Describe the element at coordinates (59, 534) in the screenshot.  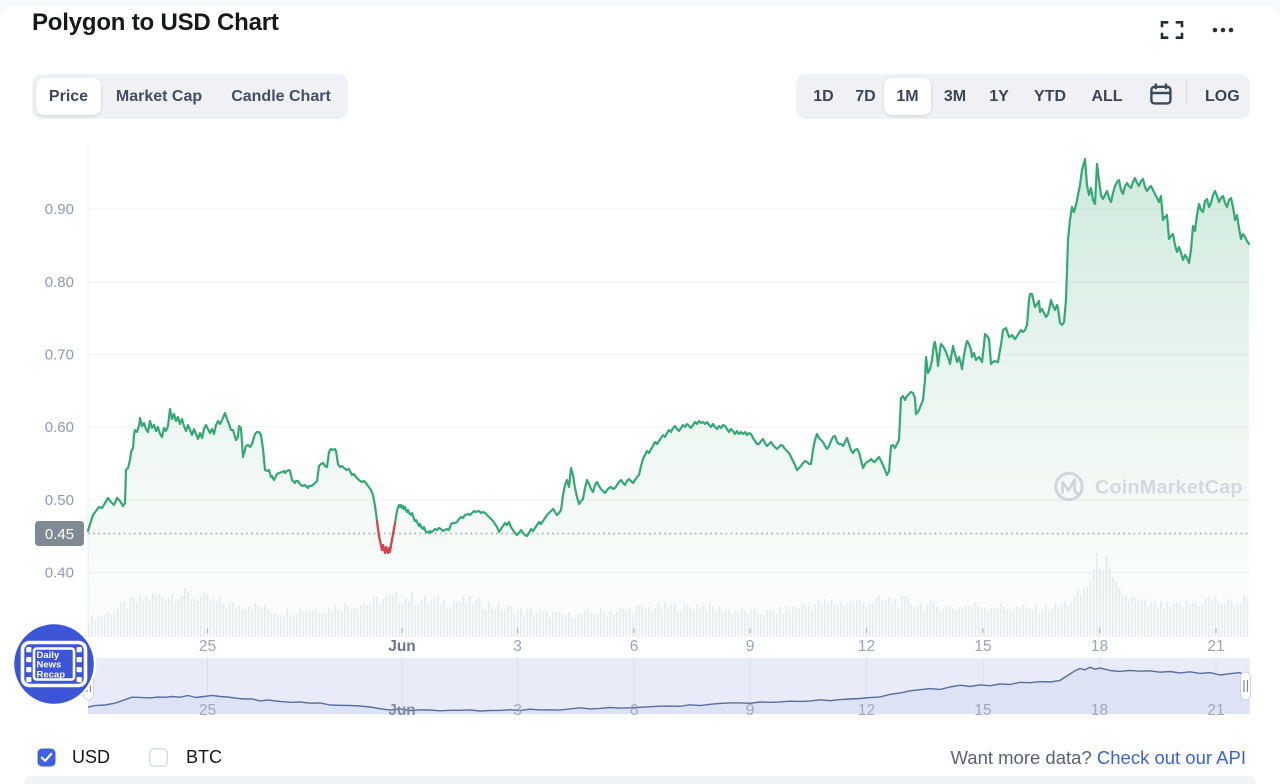
I see `svg-text: 0.45` at that location.